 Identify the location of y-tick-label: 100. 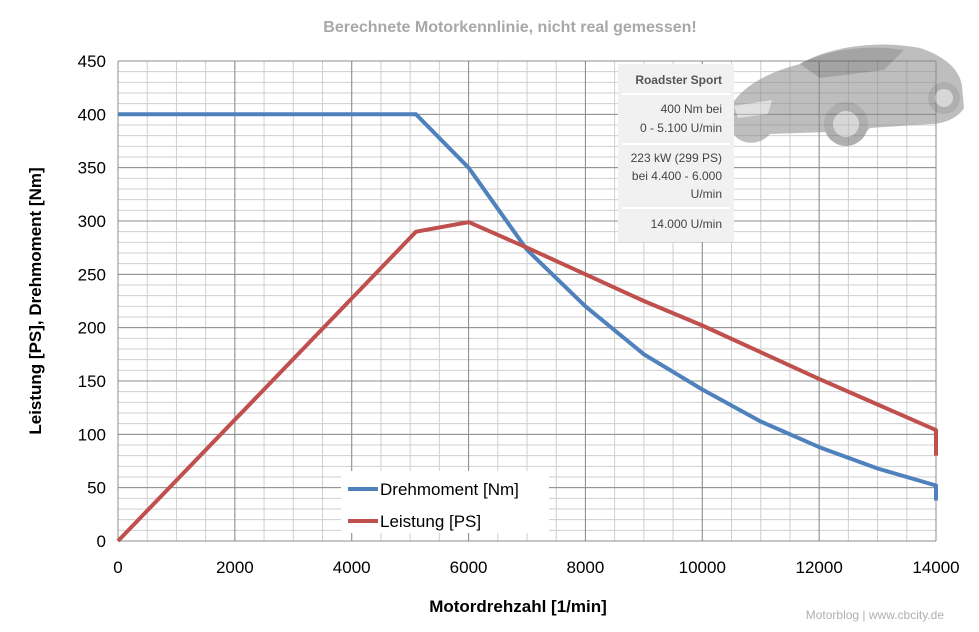
(92, 434).